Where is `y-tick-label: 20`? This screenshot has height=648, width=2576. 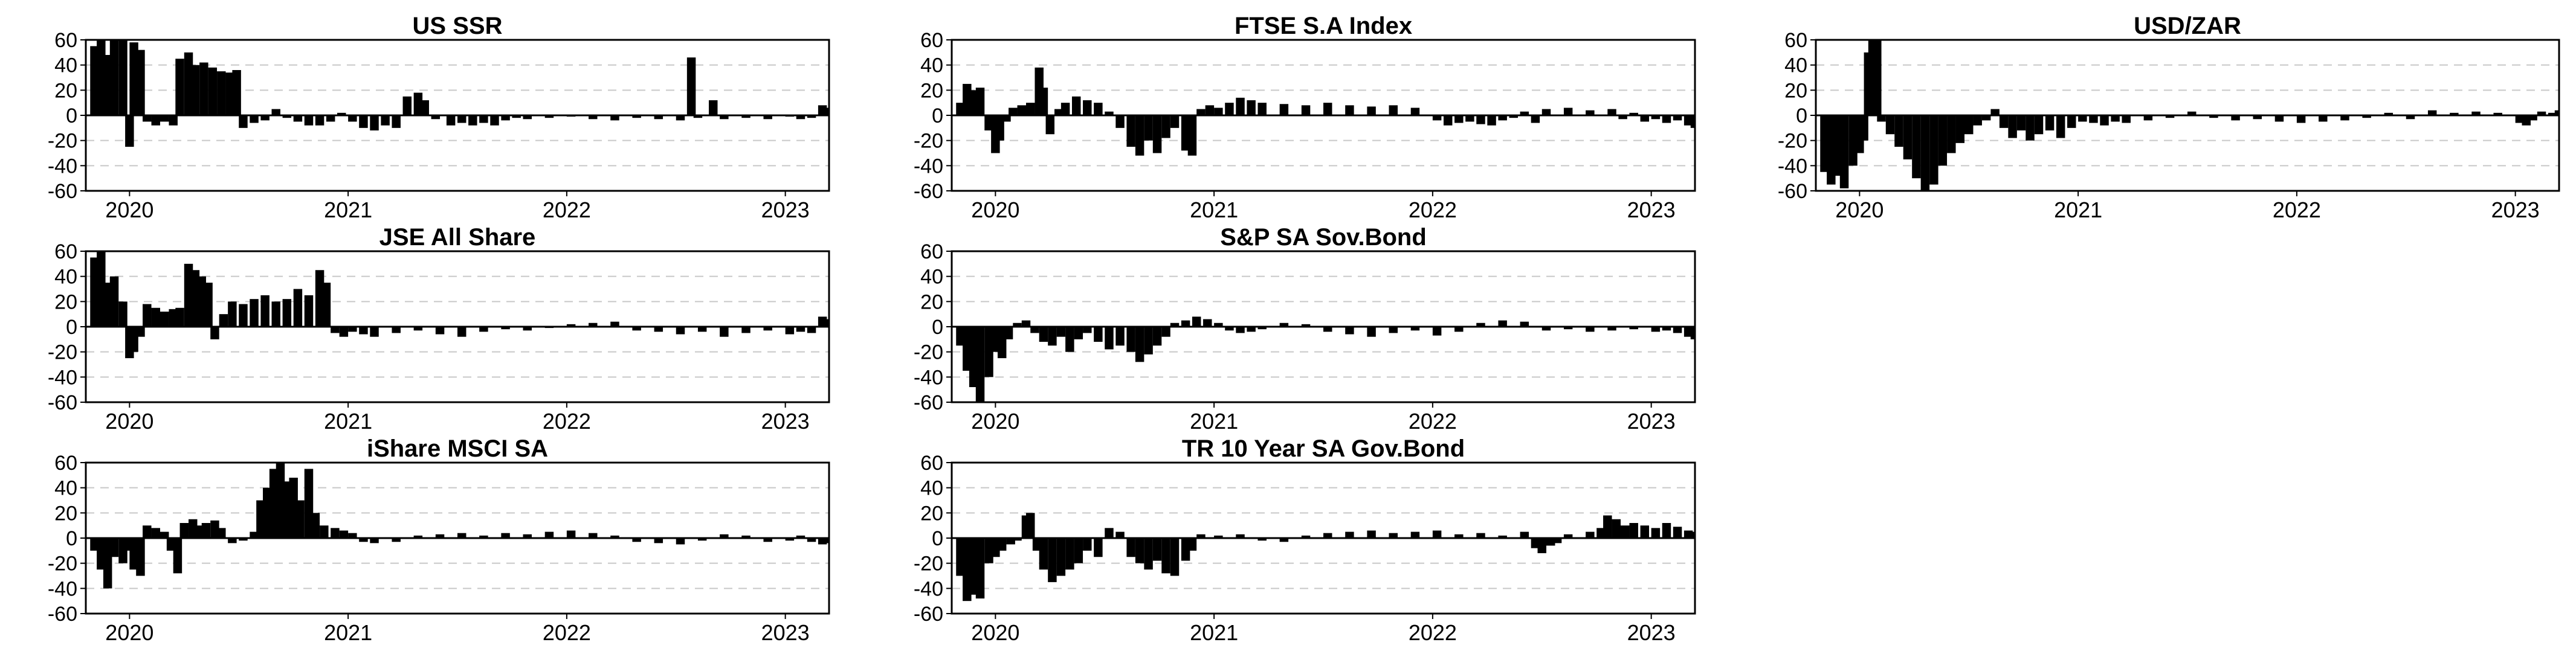
y-tick-label: 20 is located at coordinates (65, 90).